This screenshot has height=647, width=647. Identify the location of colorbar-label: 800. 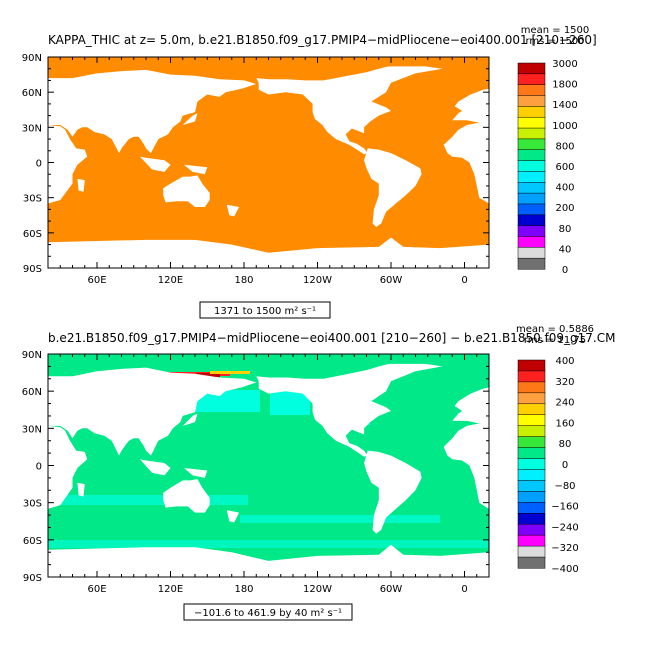
(564, 146).